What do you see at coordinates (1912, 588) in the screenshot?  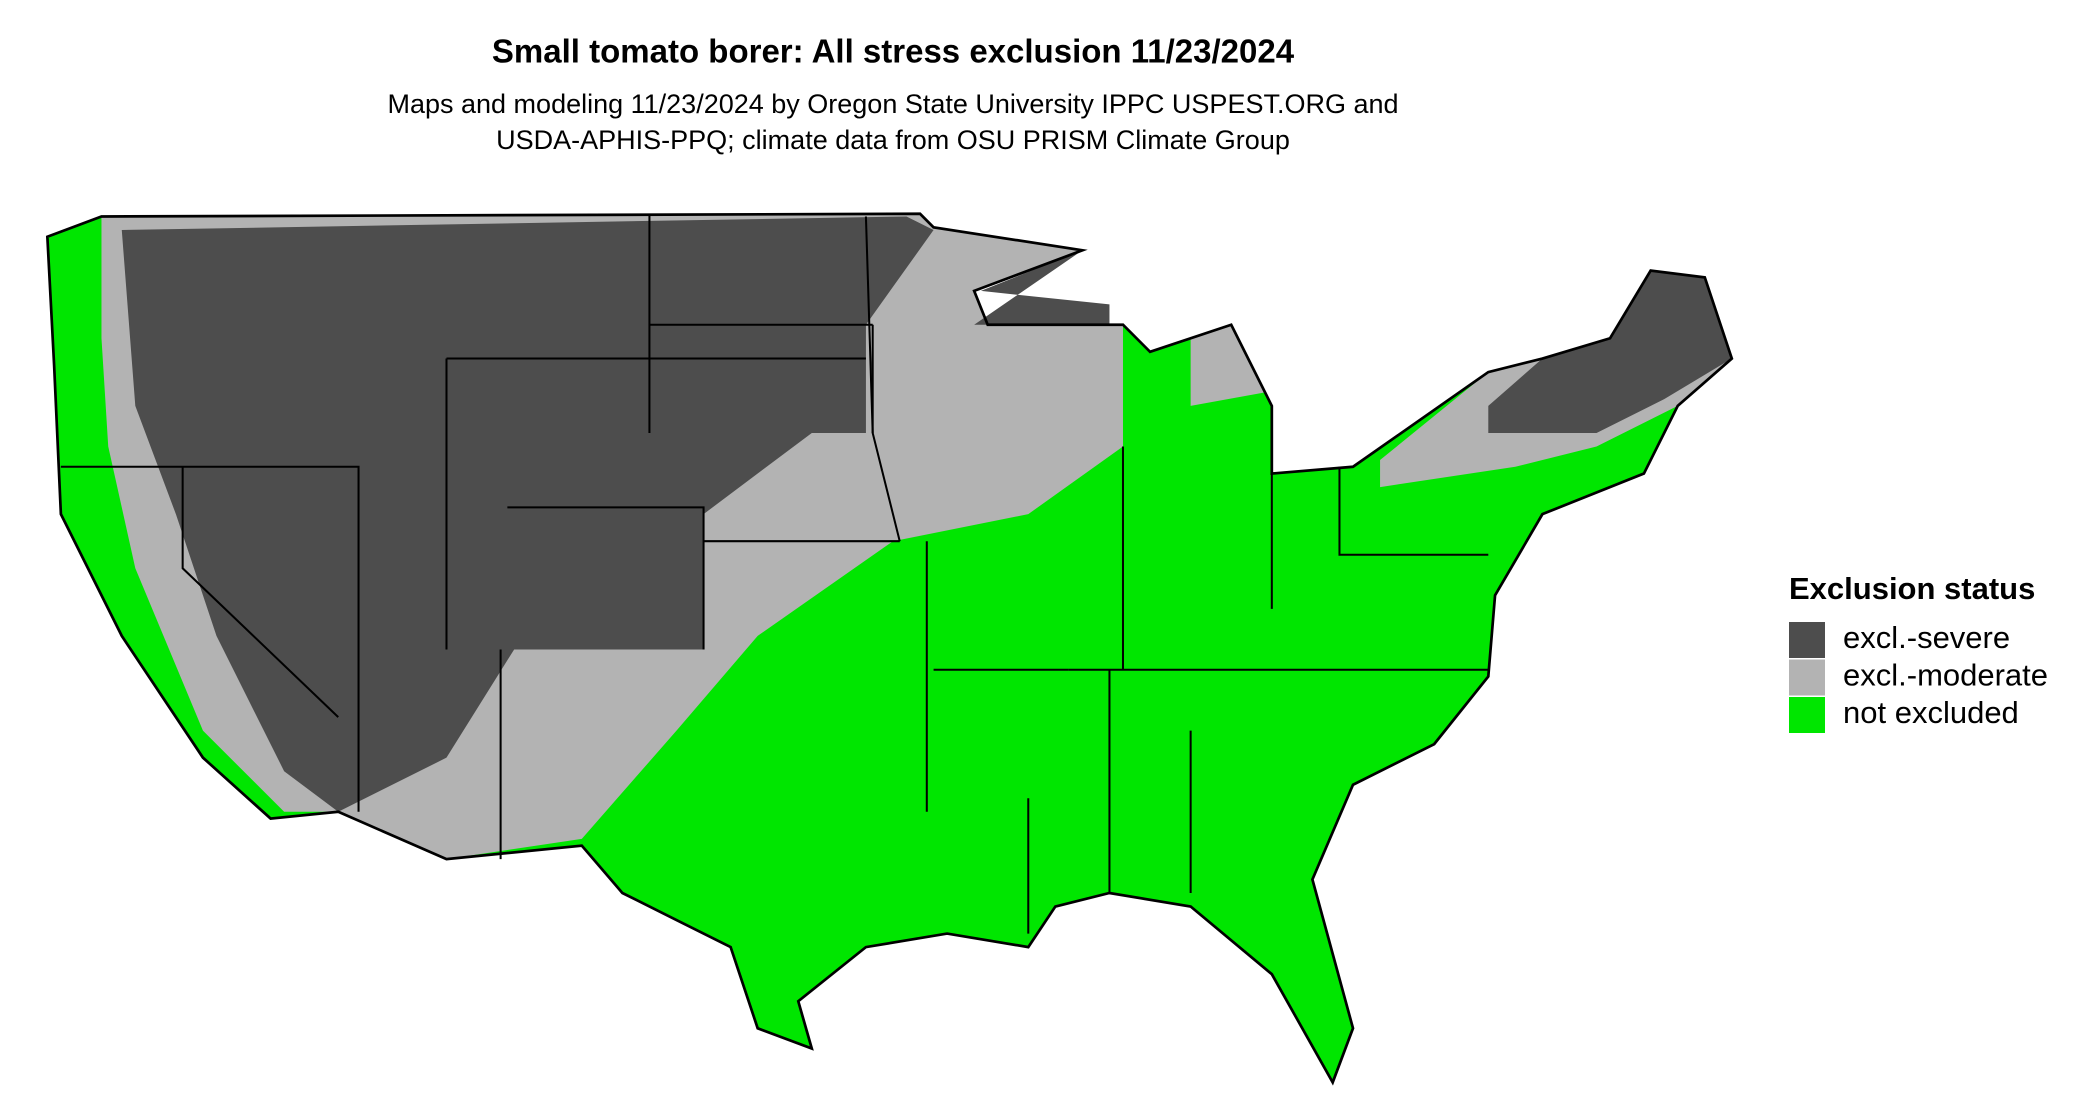 I see `legend-title: Exclusion status` at bounding box center [1912, 588].